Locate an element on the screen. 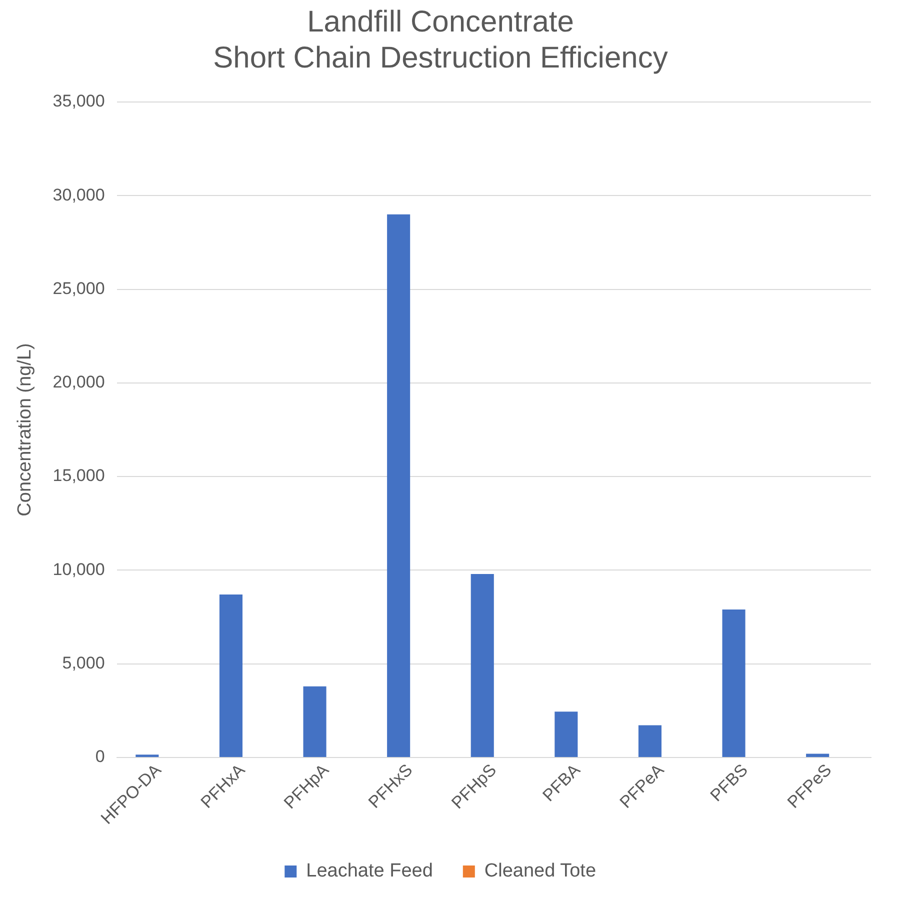 This screenshot has width=901, height=901. y-tick-label: 10,000 is located at coordinates (78, 569).